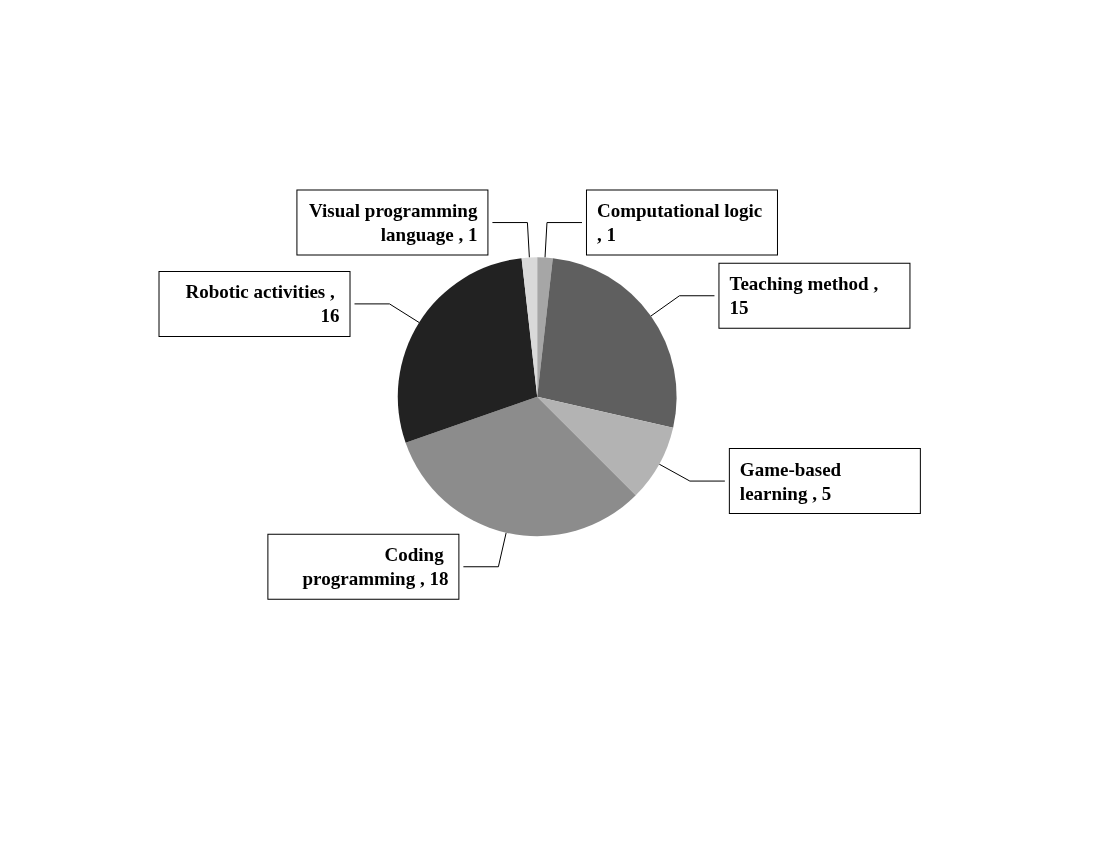 Image resolution: width=1099 pixels, height=866 pixels. What do you see at coordinates (375, 567) in the screenshot?
I see `slice-label: Coding programming , 18` at bounding box center [375, 567].